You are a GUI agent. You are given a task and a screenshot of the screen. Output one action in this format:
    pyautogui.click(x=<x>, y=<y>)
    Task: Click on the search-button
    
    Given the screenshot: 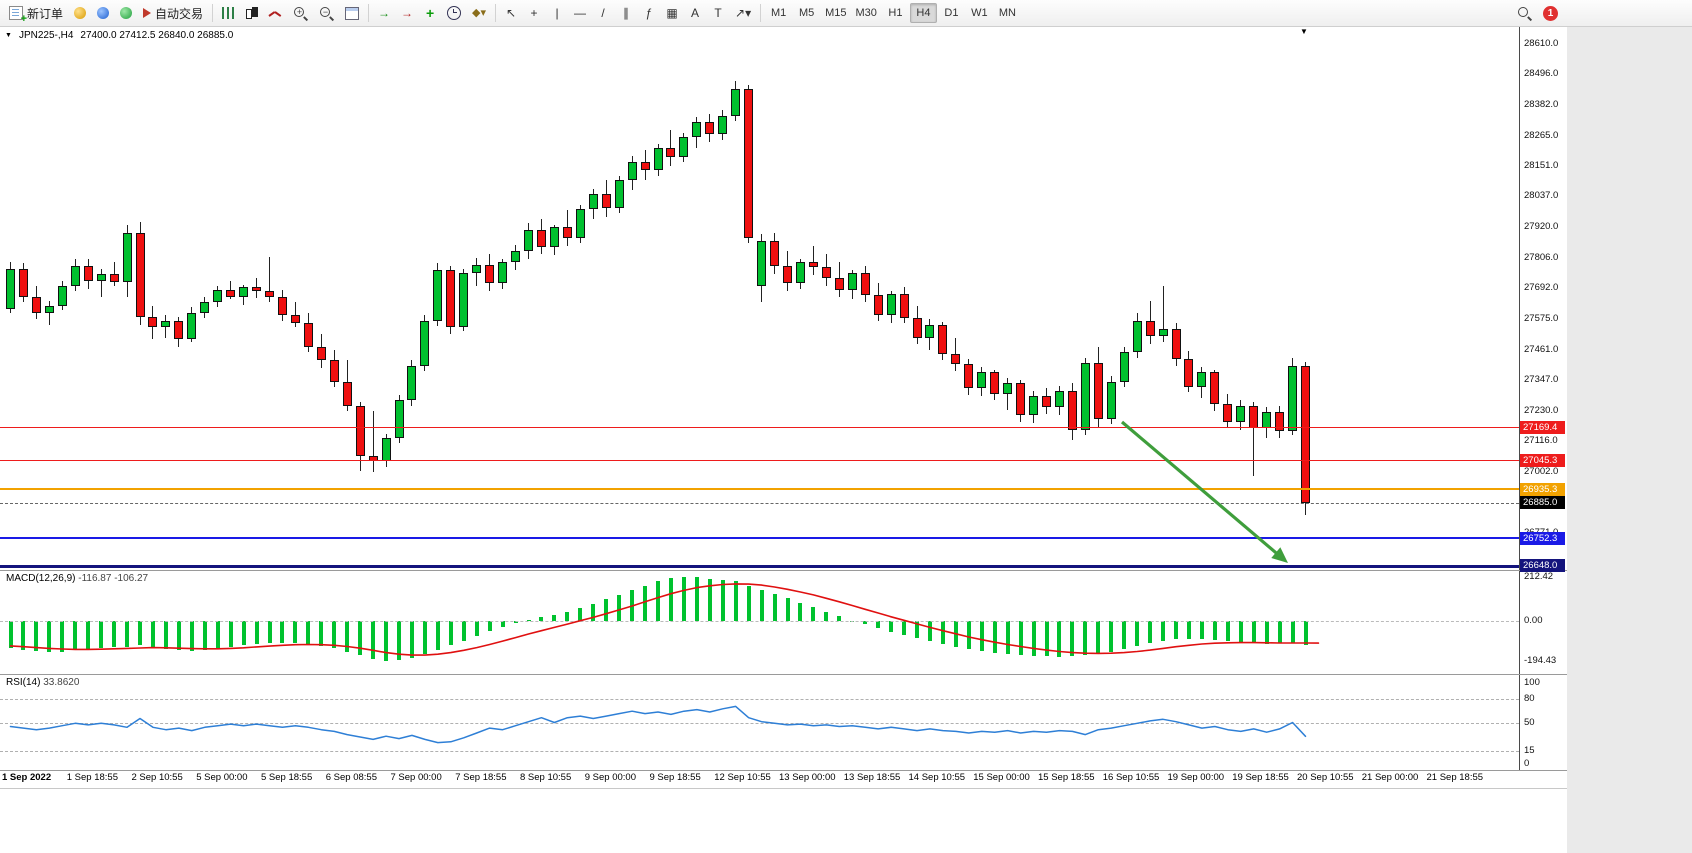 What is the action you would take?
    pyautogui.click(x=1524, y=13)
    